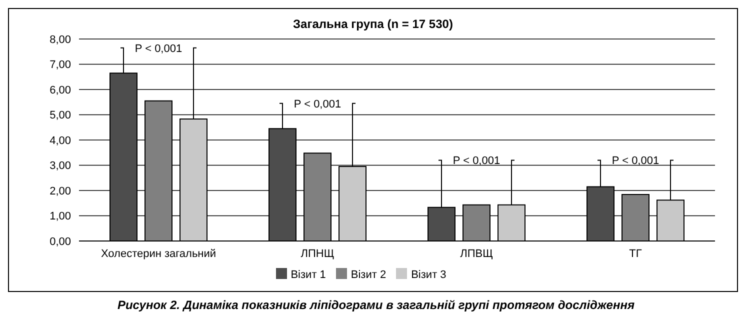 Image resolution: width=744 pixels, height=326 pixels. I want to click on legend-label: Візит 3, so click(428, 275).